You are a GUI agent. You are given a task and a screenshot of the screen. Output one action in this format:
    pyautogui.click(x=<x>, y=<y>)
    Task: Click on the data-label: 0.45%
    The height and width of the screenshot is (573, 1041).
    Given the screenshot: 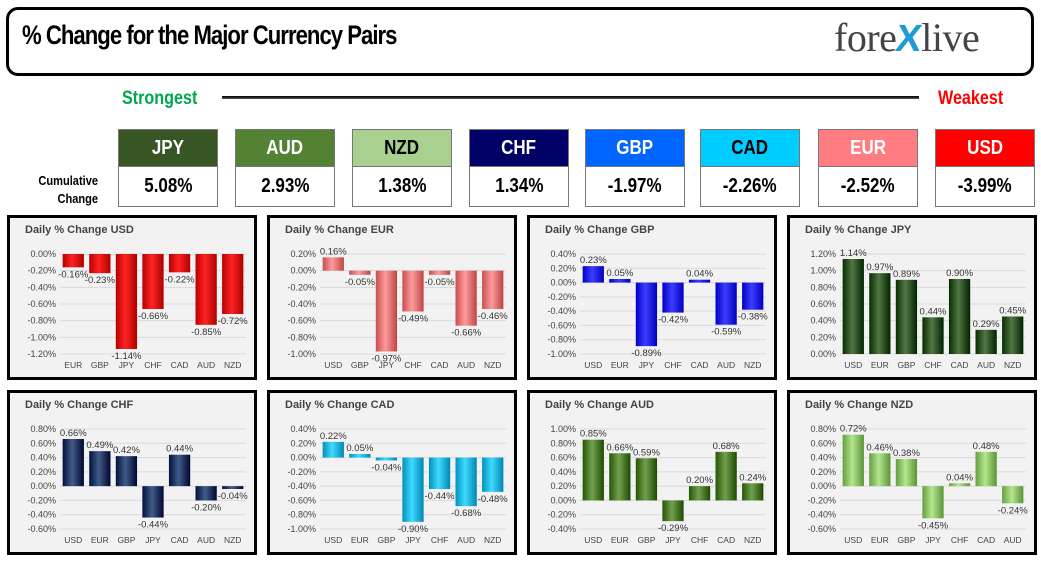 What is the action you would take?
    pyautogui.click(x=1012, y=311)
    